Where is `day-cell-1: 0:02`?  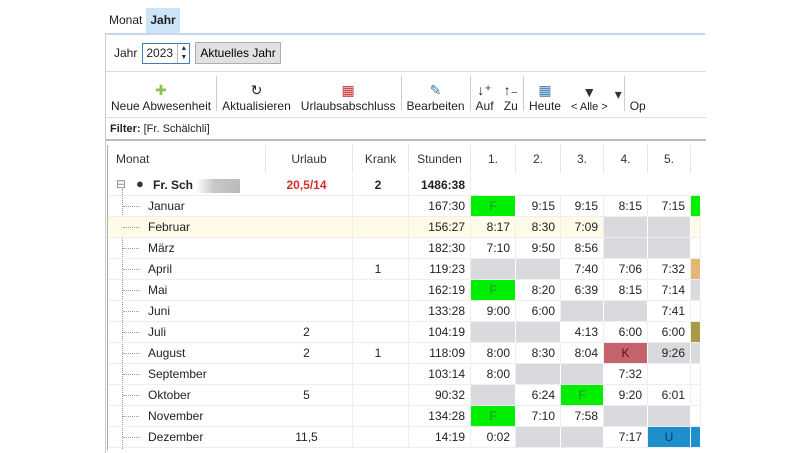 day-cell-1: 0:02 is located at coordinates (493, 437).